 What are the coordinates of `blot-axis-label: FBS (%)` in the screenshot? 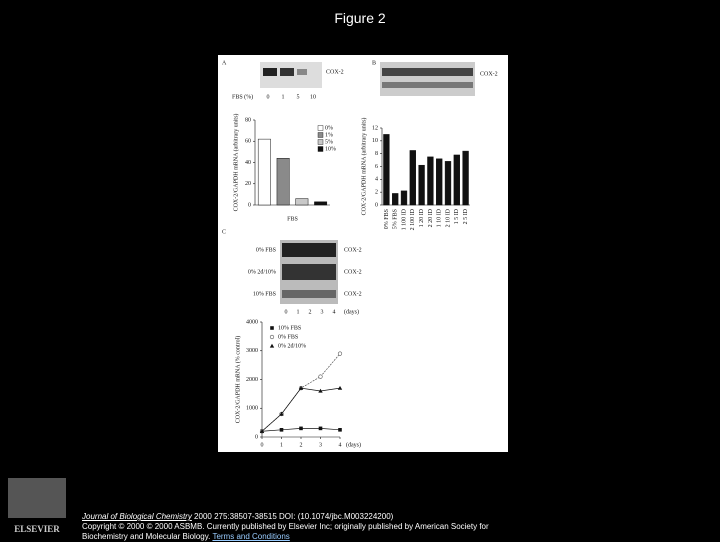 It's located at (242, 96).